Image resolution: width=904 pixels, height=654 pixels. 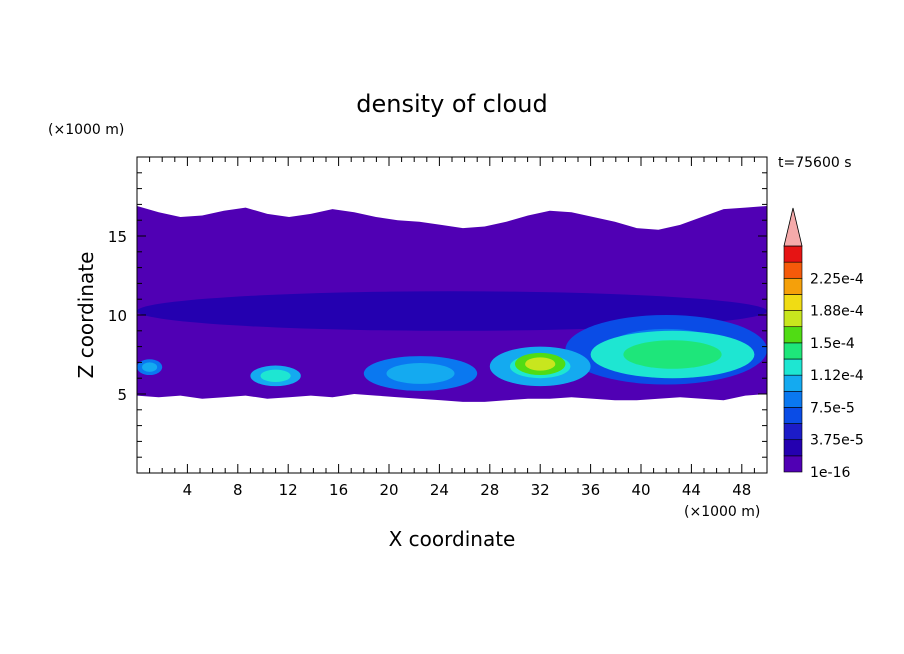 What do you see at coordinates (288, 490) in the screenshot?
I see `x-tick-label: 12` at bounding box center [288, 490].